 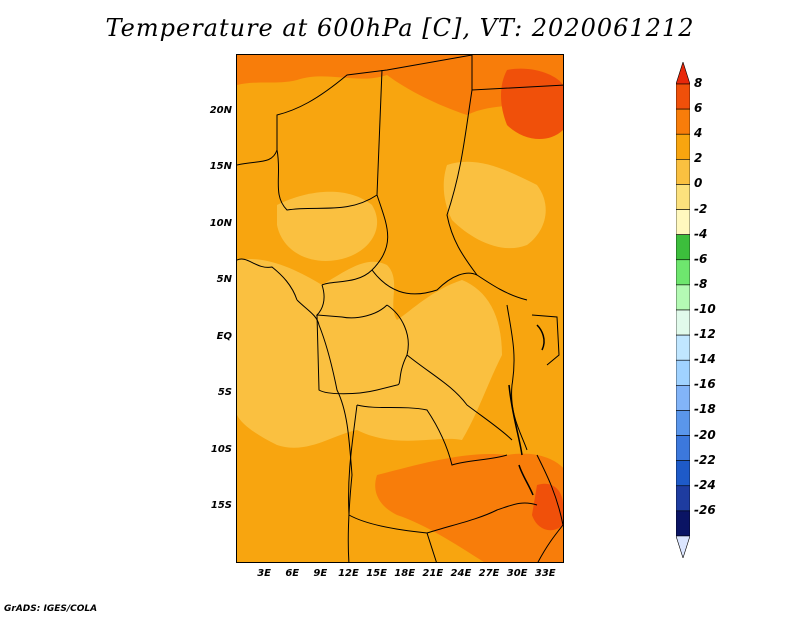 I want to click on colorbar-label: -24, so click(x=705, y=484).